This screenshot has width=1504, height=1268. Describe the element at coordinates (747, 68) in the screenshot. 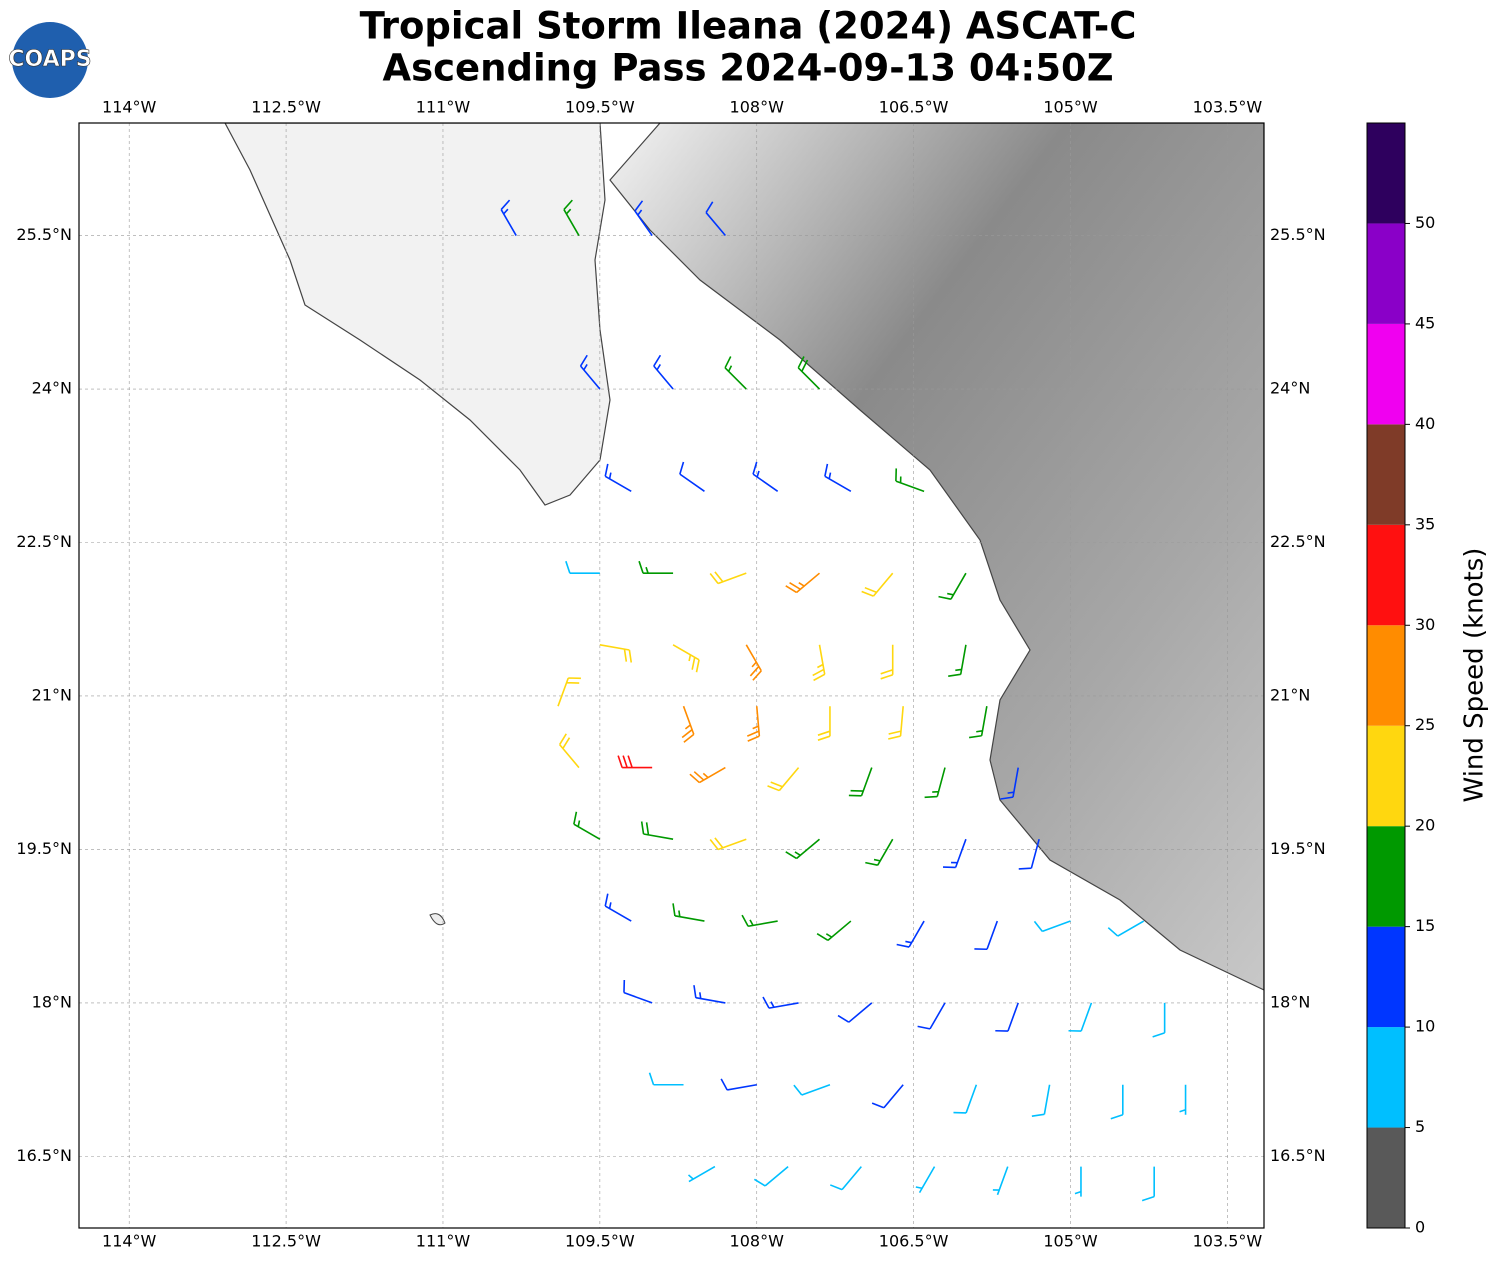

I see `subtitle: Ascending Pass 2024-09-13 04:50Z` at that location.